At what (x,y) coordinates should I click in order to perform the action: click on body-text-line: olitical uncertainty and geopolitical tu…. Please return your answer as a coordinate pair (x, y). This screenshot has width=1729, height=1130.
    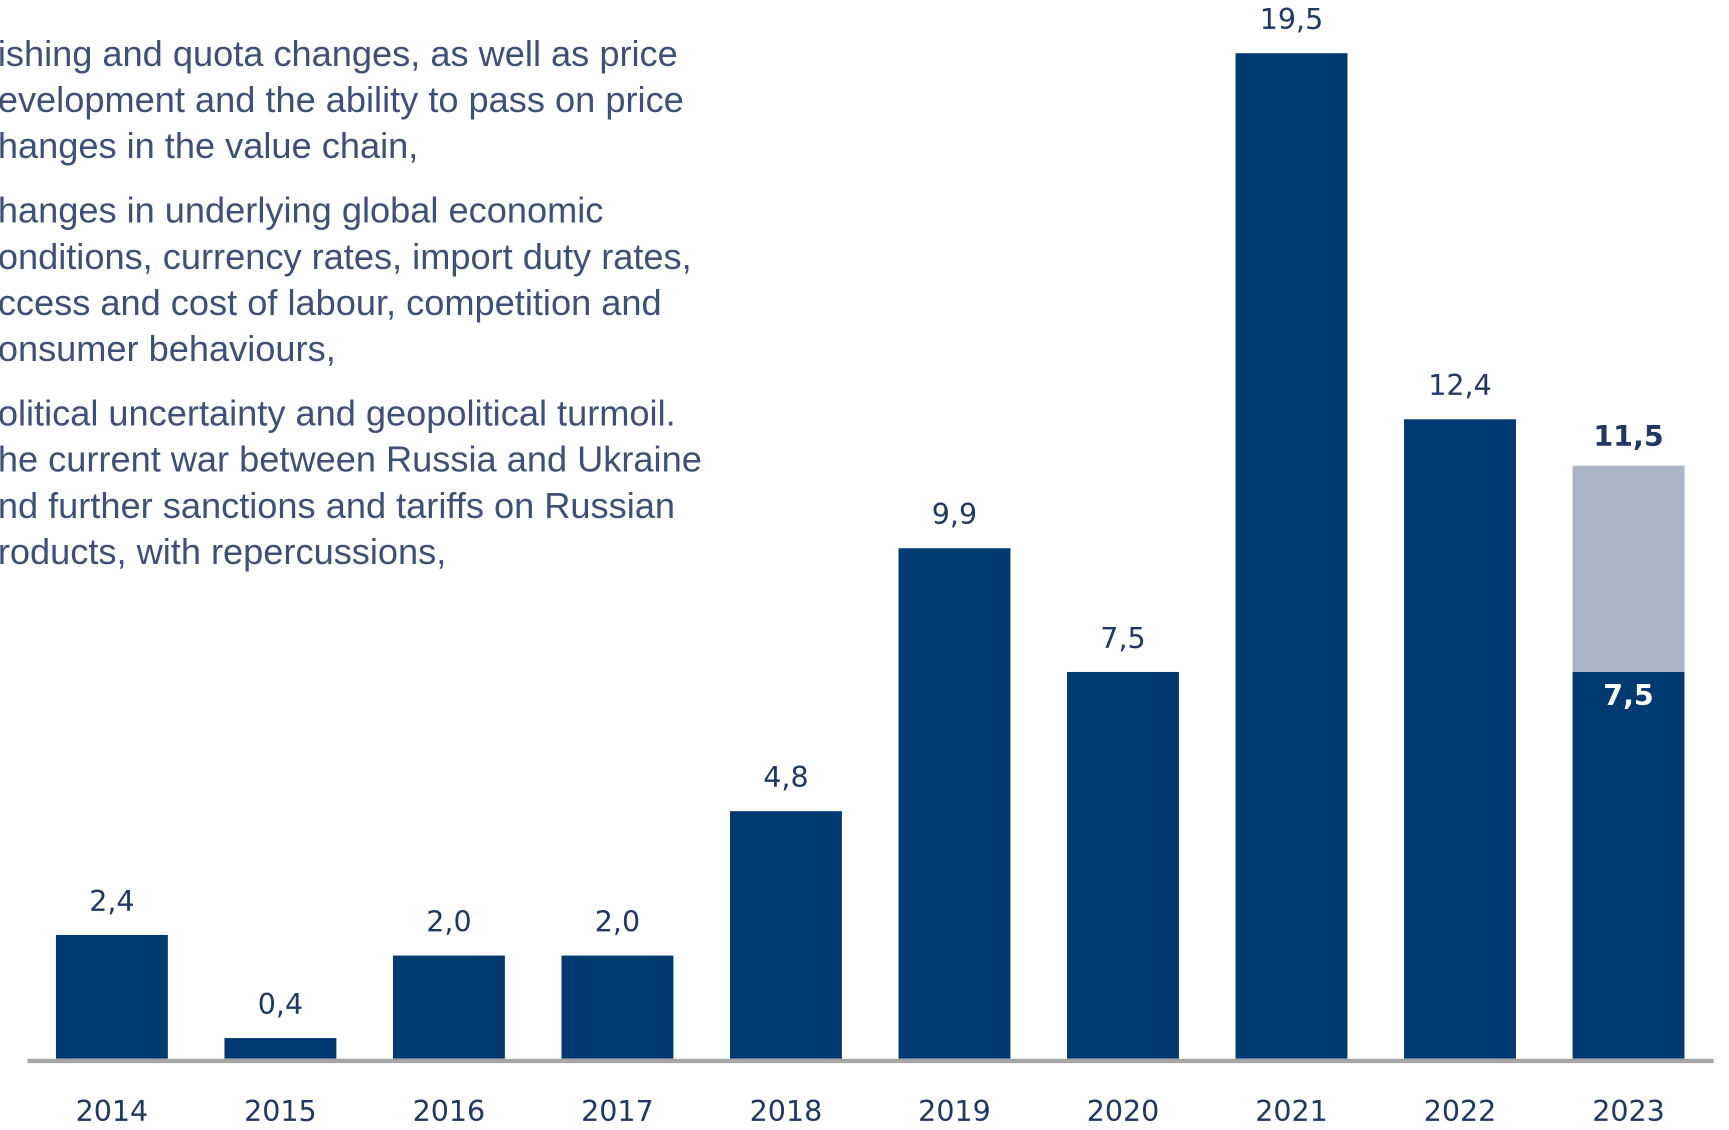
    Looking at the image, I should click on (338, 413).